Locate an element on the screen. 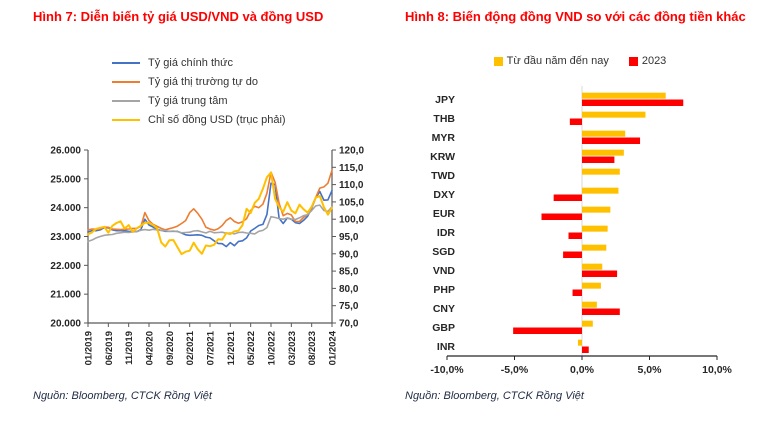  svg-text: -5,0% is located at coordinates (515, 370).